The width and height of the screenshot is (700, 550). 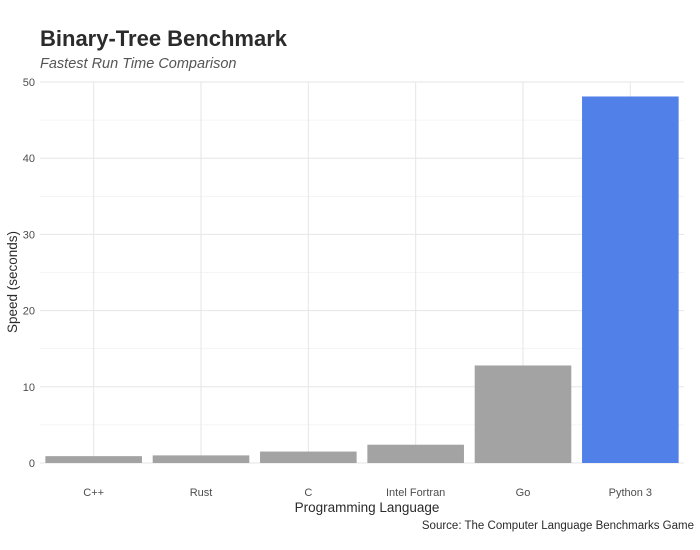 What do you see at coordinates (29, 159) in the screenshot?
I see `y-tick-label: 40` at bounding box center [29, 159].